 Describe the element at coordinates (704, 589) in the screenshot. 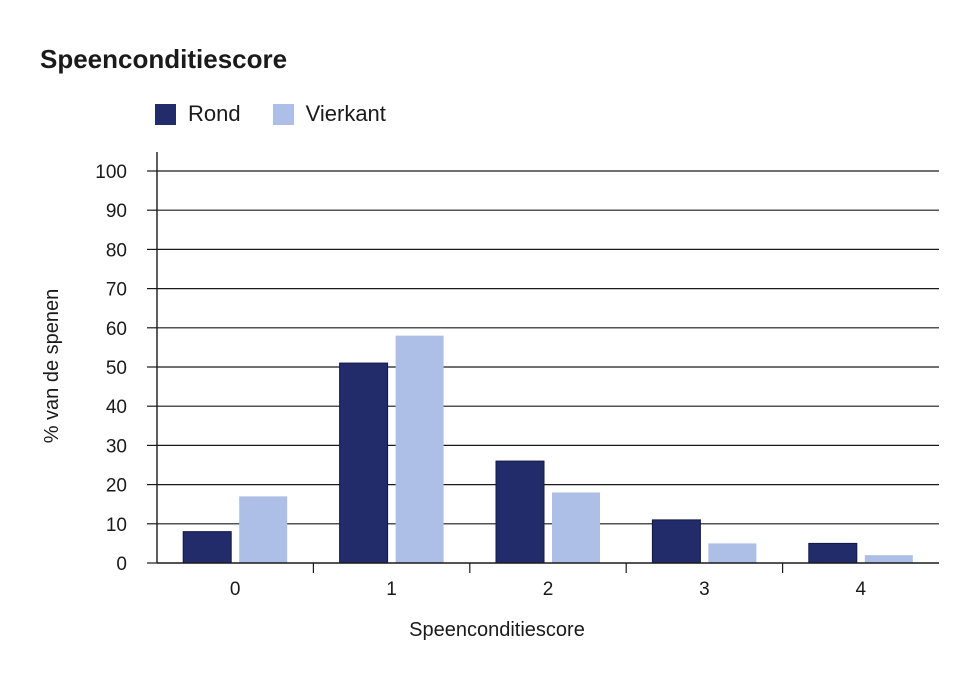

I see `x-tick-label-3: 3` at that location.